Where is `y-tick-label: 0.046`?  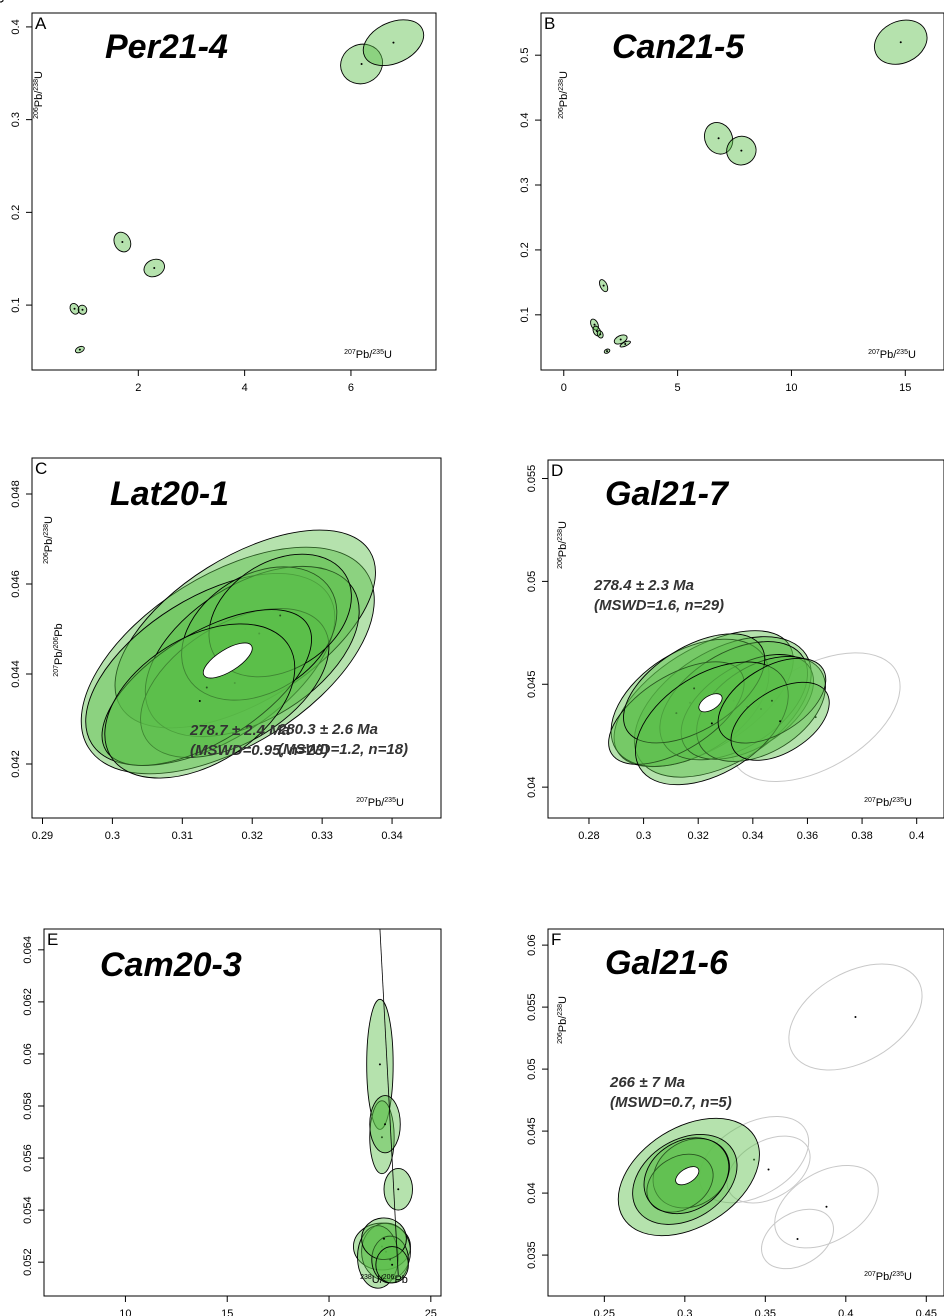 y-tick-label: 0.046 is located at coordinates (16, 584).